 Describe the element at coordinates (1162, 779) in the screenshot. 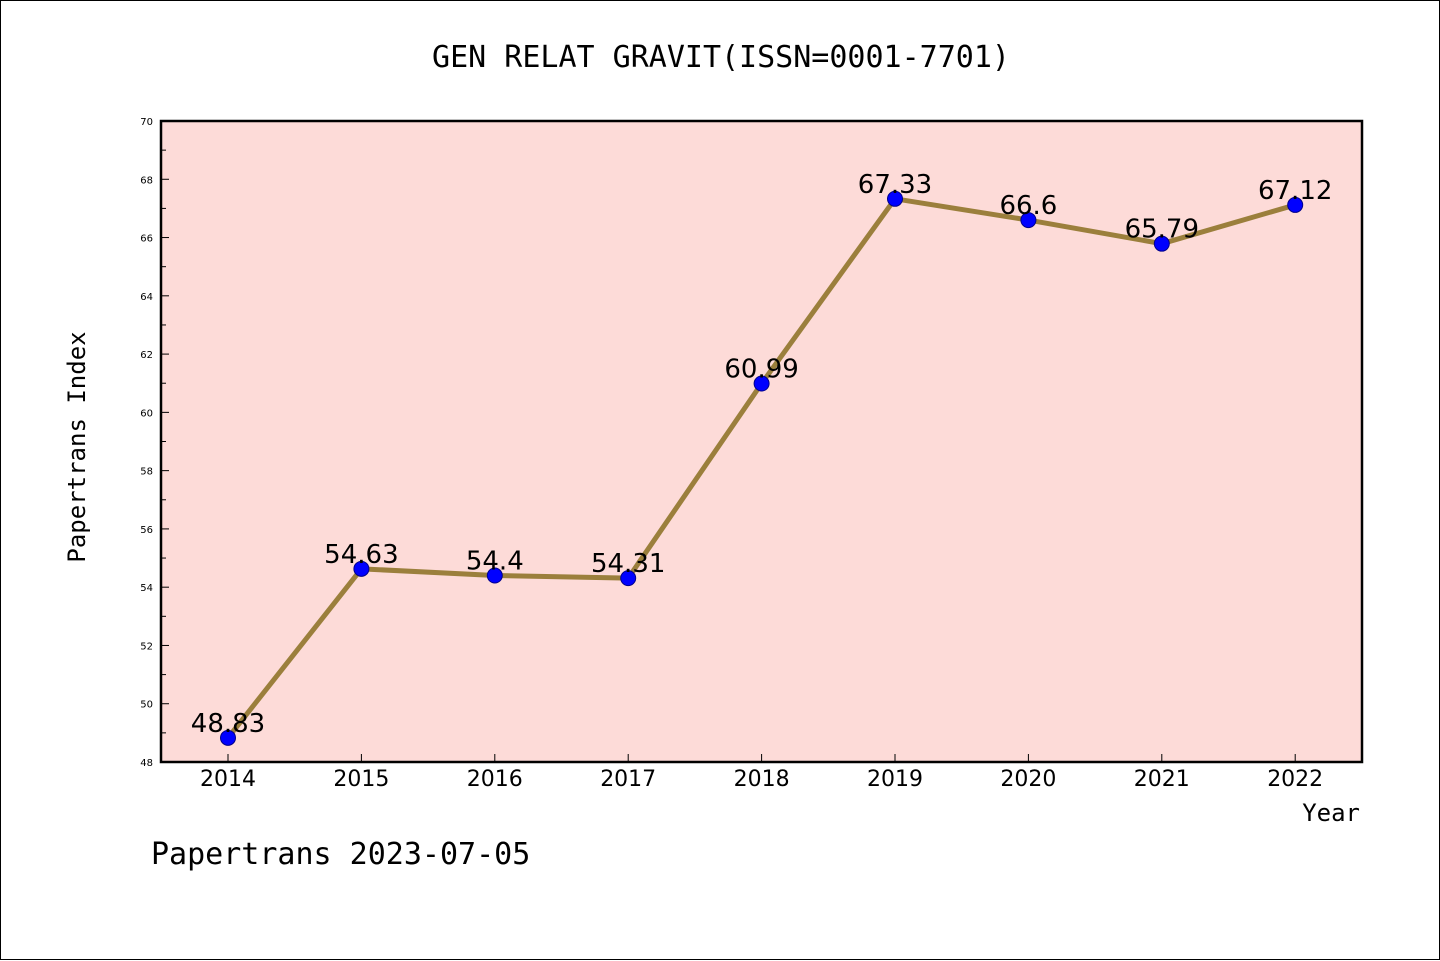

I see `x-tick-label: 2021` at that location.